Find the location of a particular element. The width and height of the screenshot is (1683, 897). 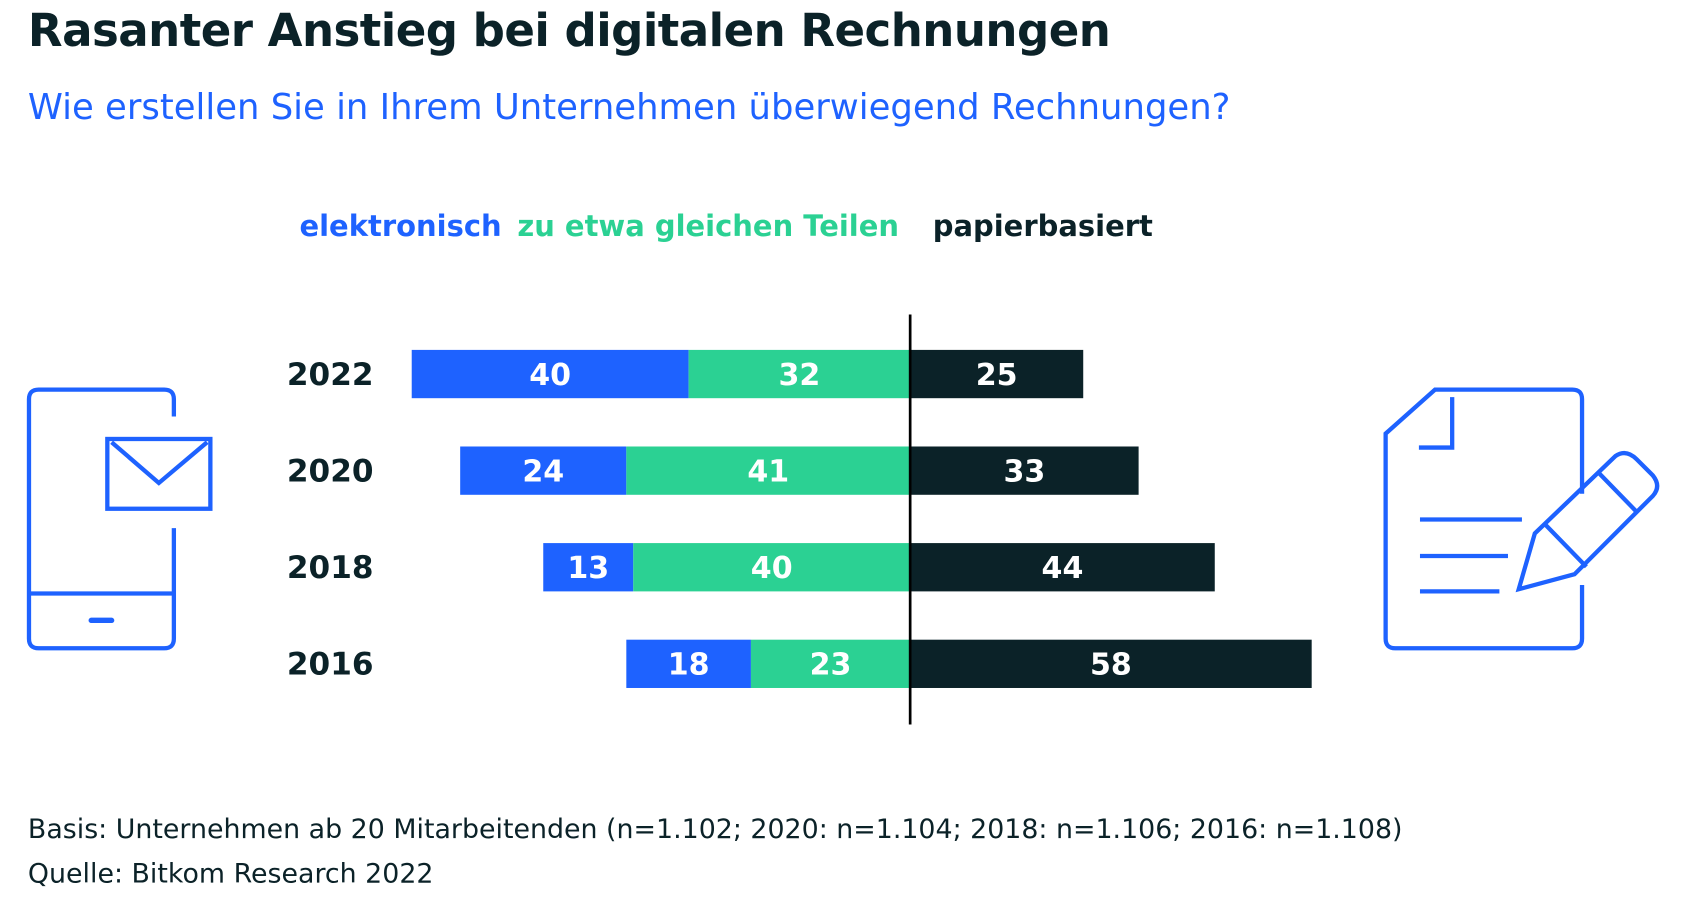

bar-row-2020: 2020 24 41 33 is located at coordinates (713, 470).